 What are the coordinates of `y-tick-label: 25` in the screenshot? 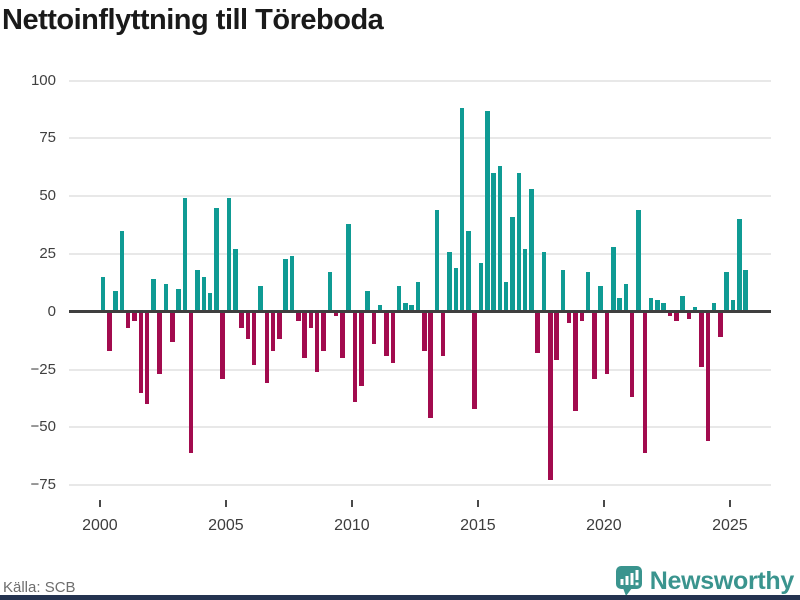 It's located at (47, 253).